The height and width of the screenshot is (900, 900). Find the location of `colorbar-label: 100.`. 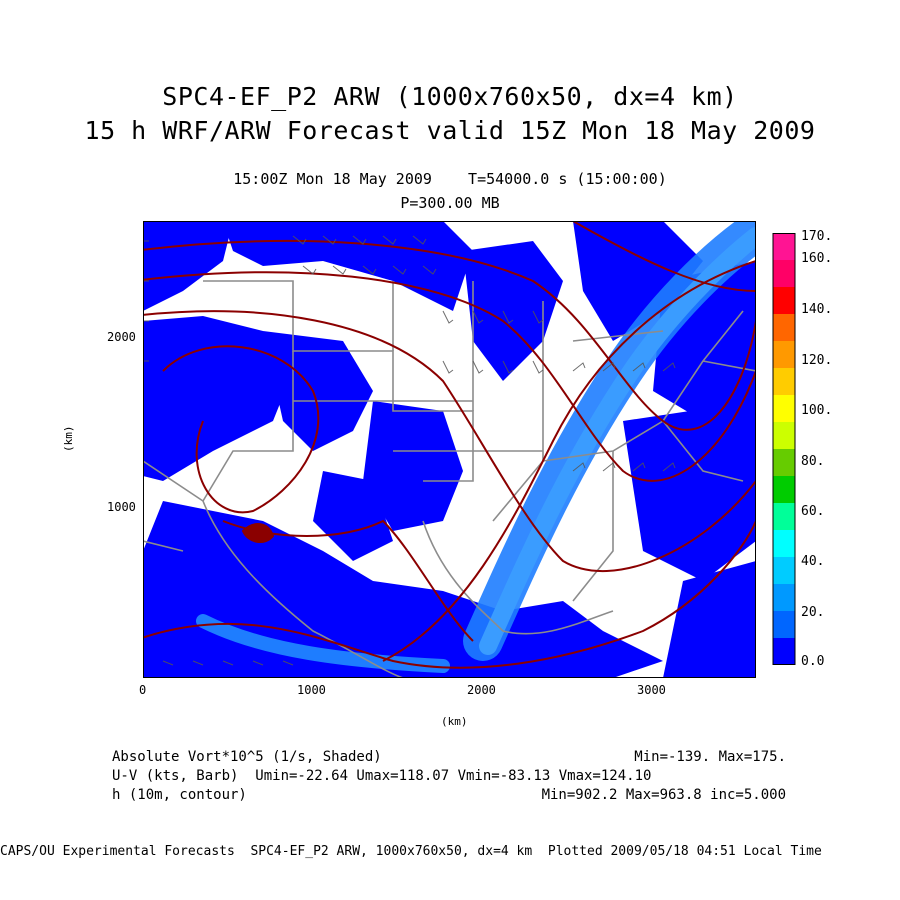

colorbar-label: 100. is located at coordinates (817, 410).